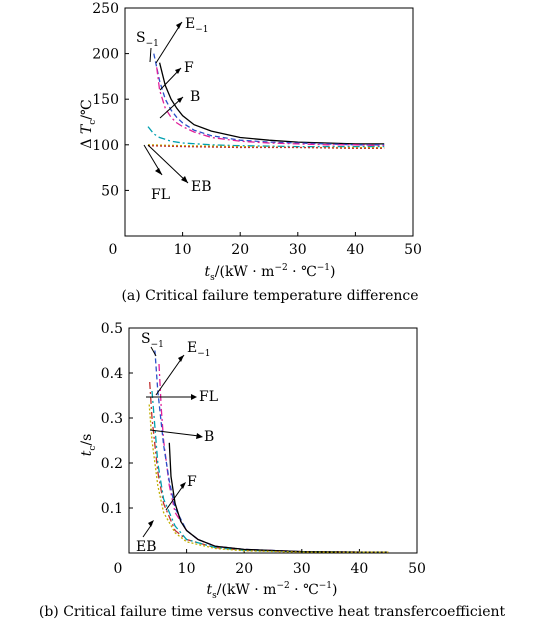 This screenshot has width=549, height=626. I want to click on chart-a-y-axis-label: Δ Tc/℃, so click(88, 123).